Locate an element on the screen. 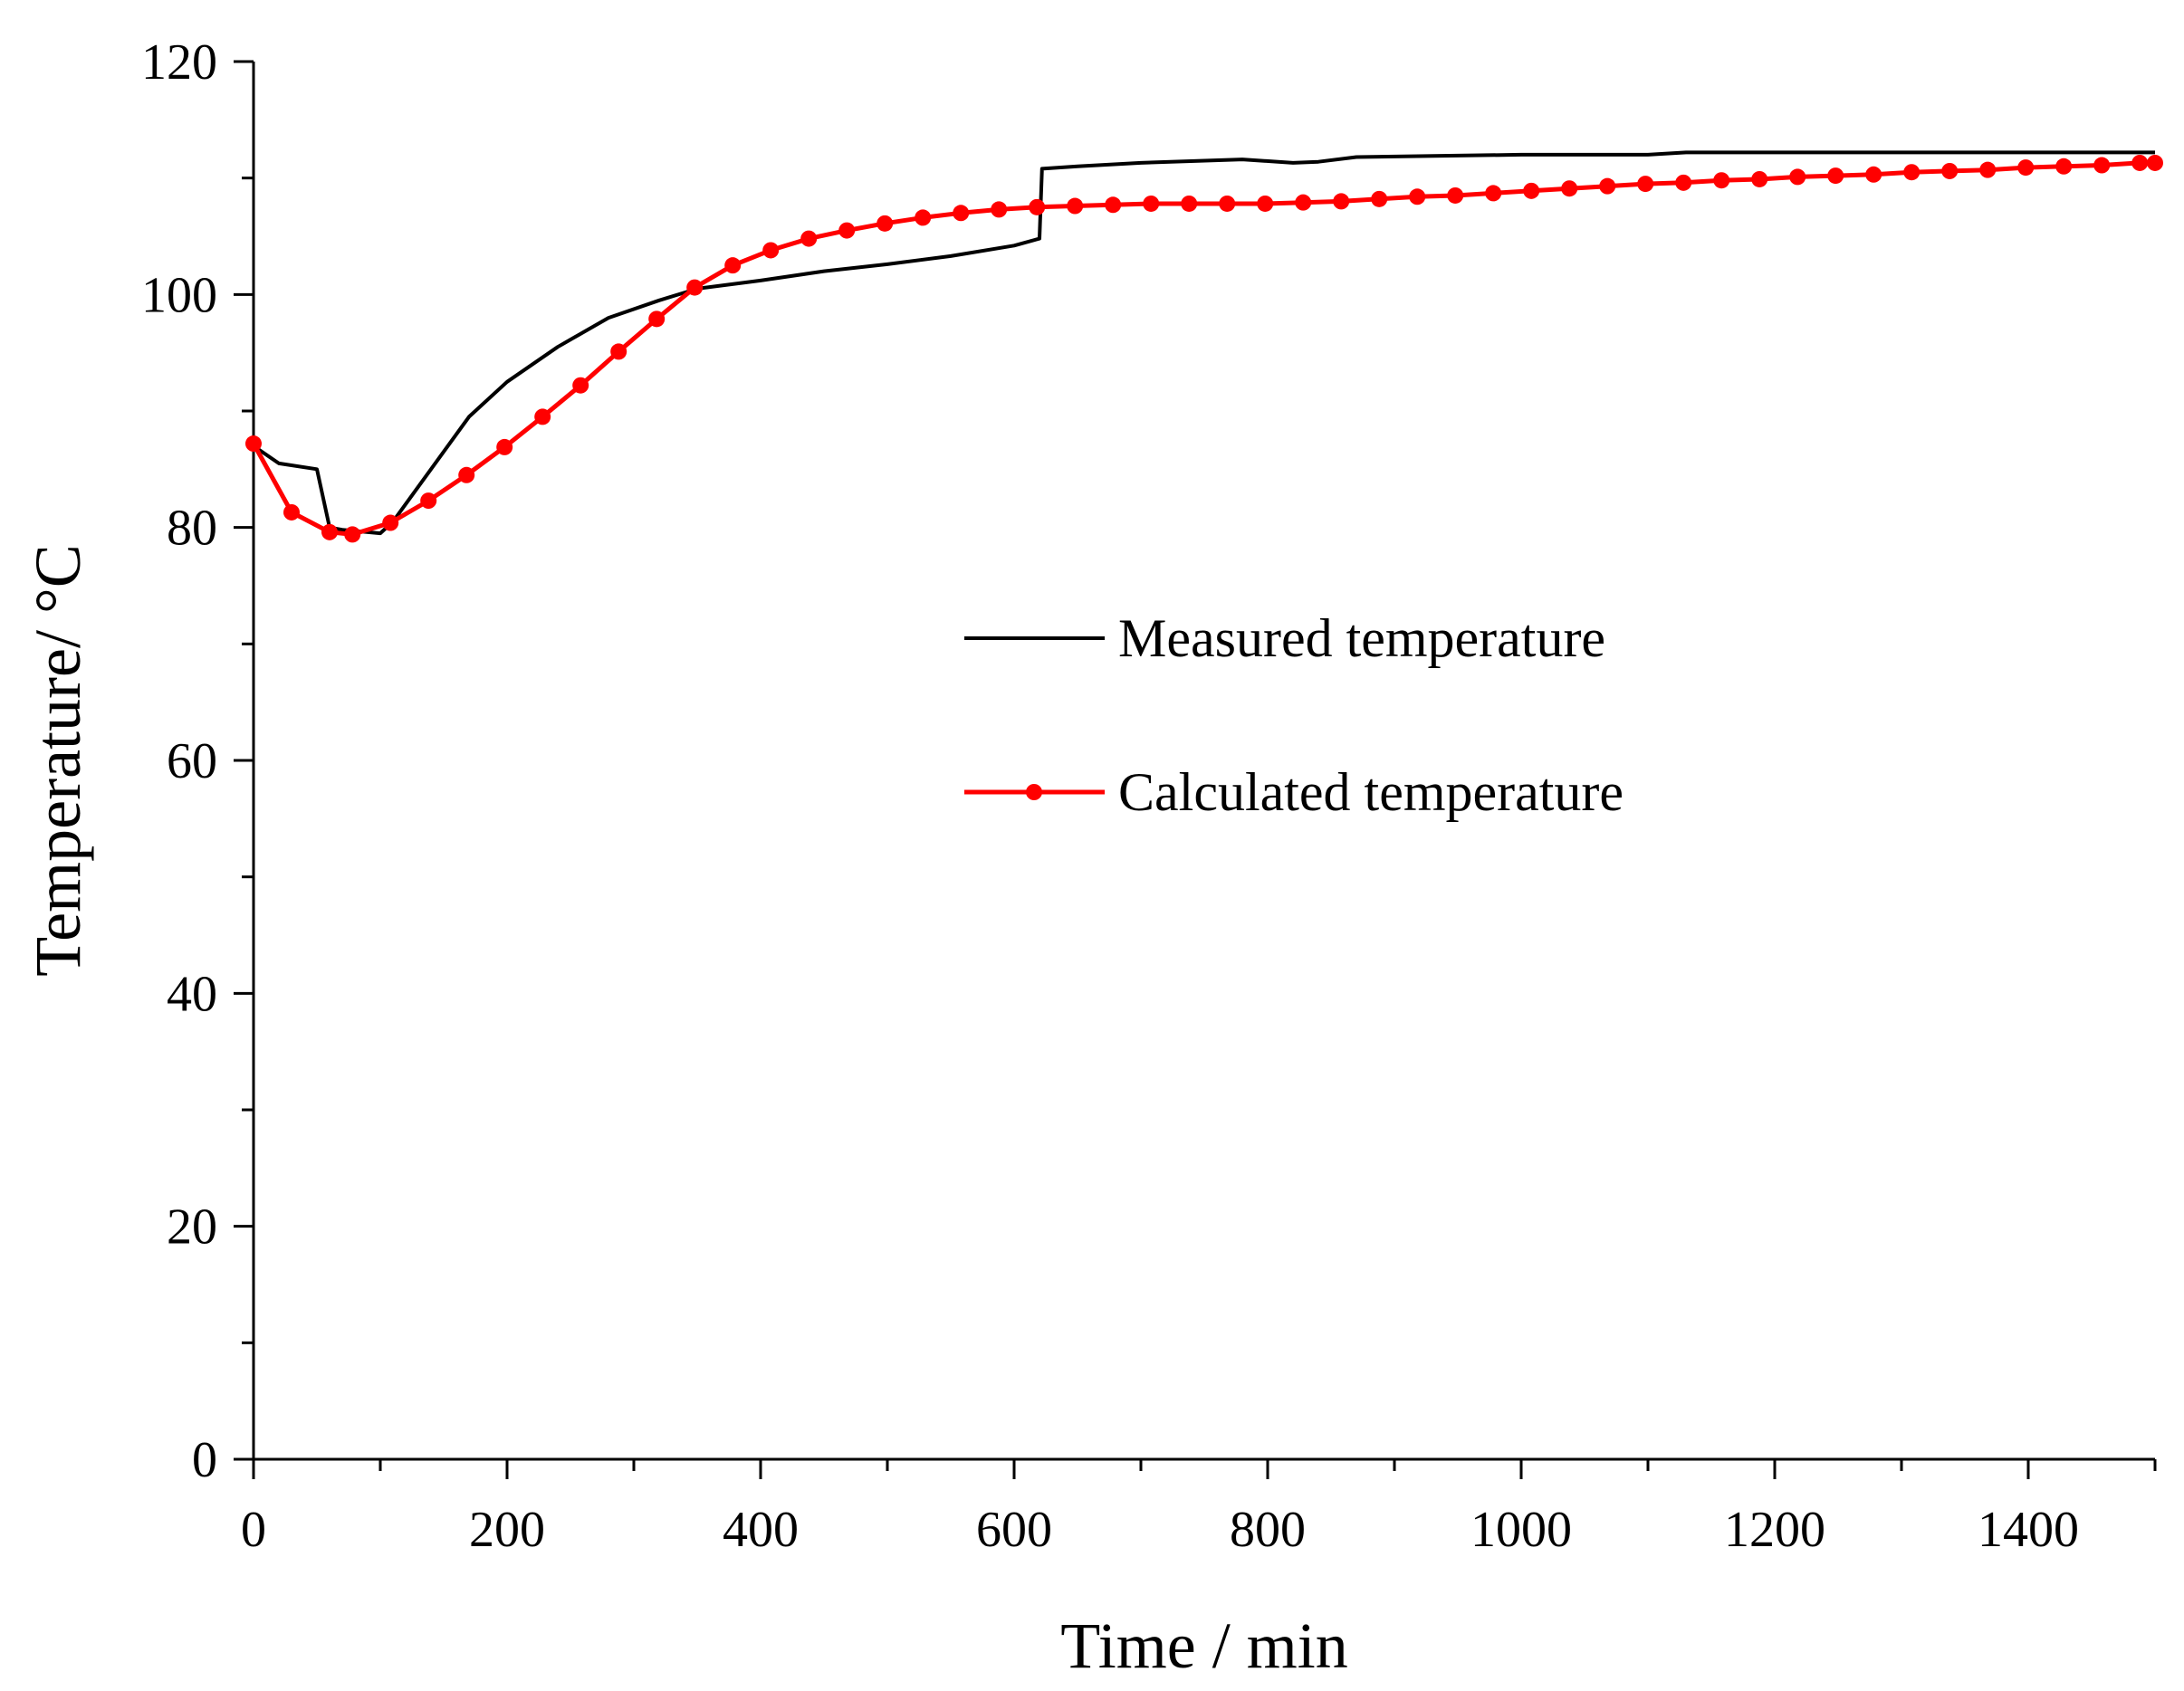  y-tick-label: 80 is located at coordinates (192, 529).